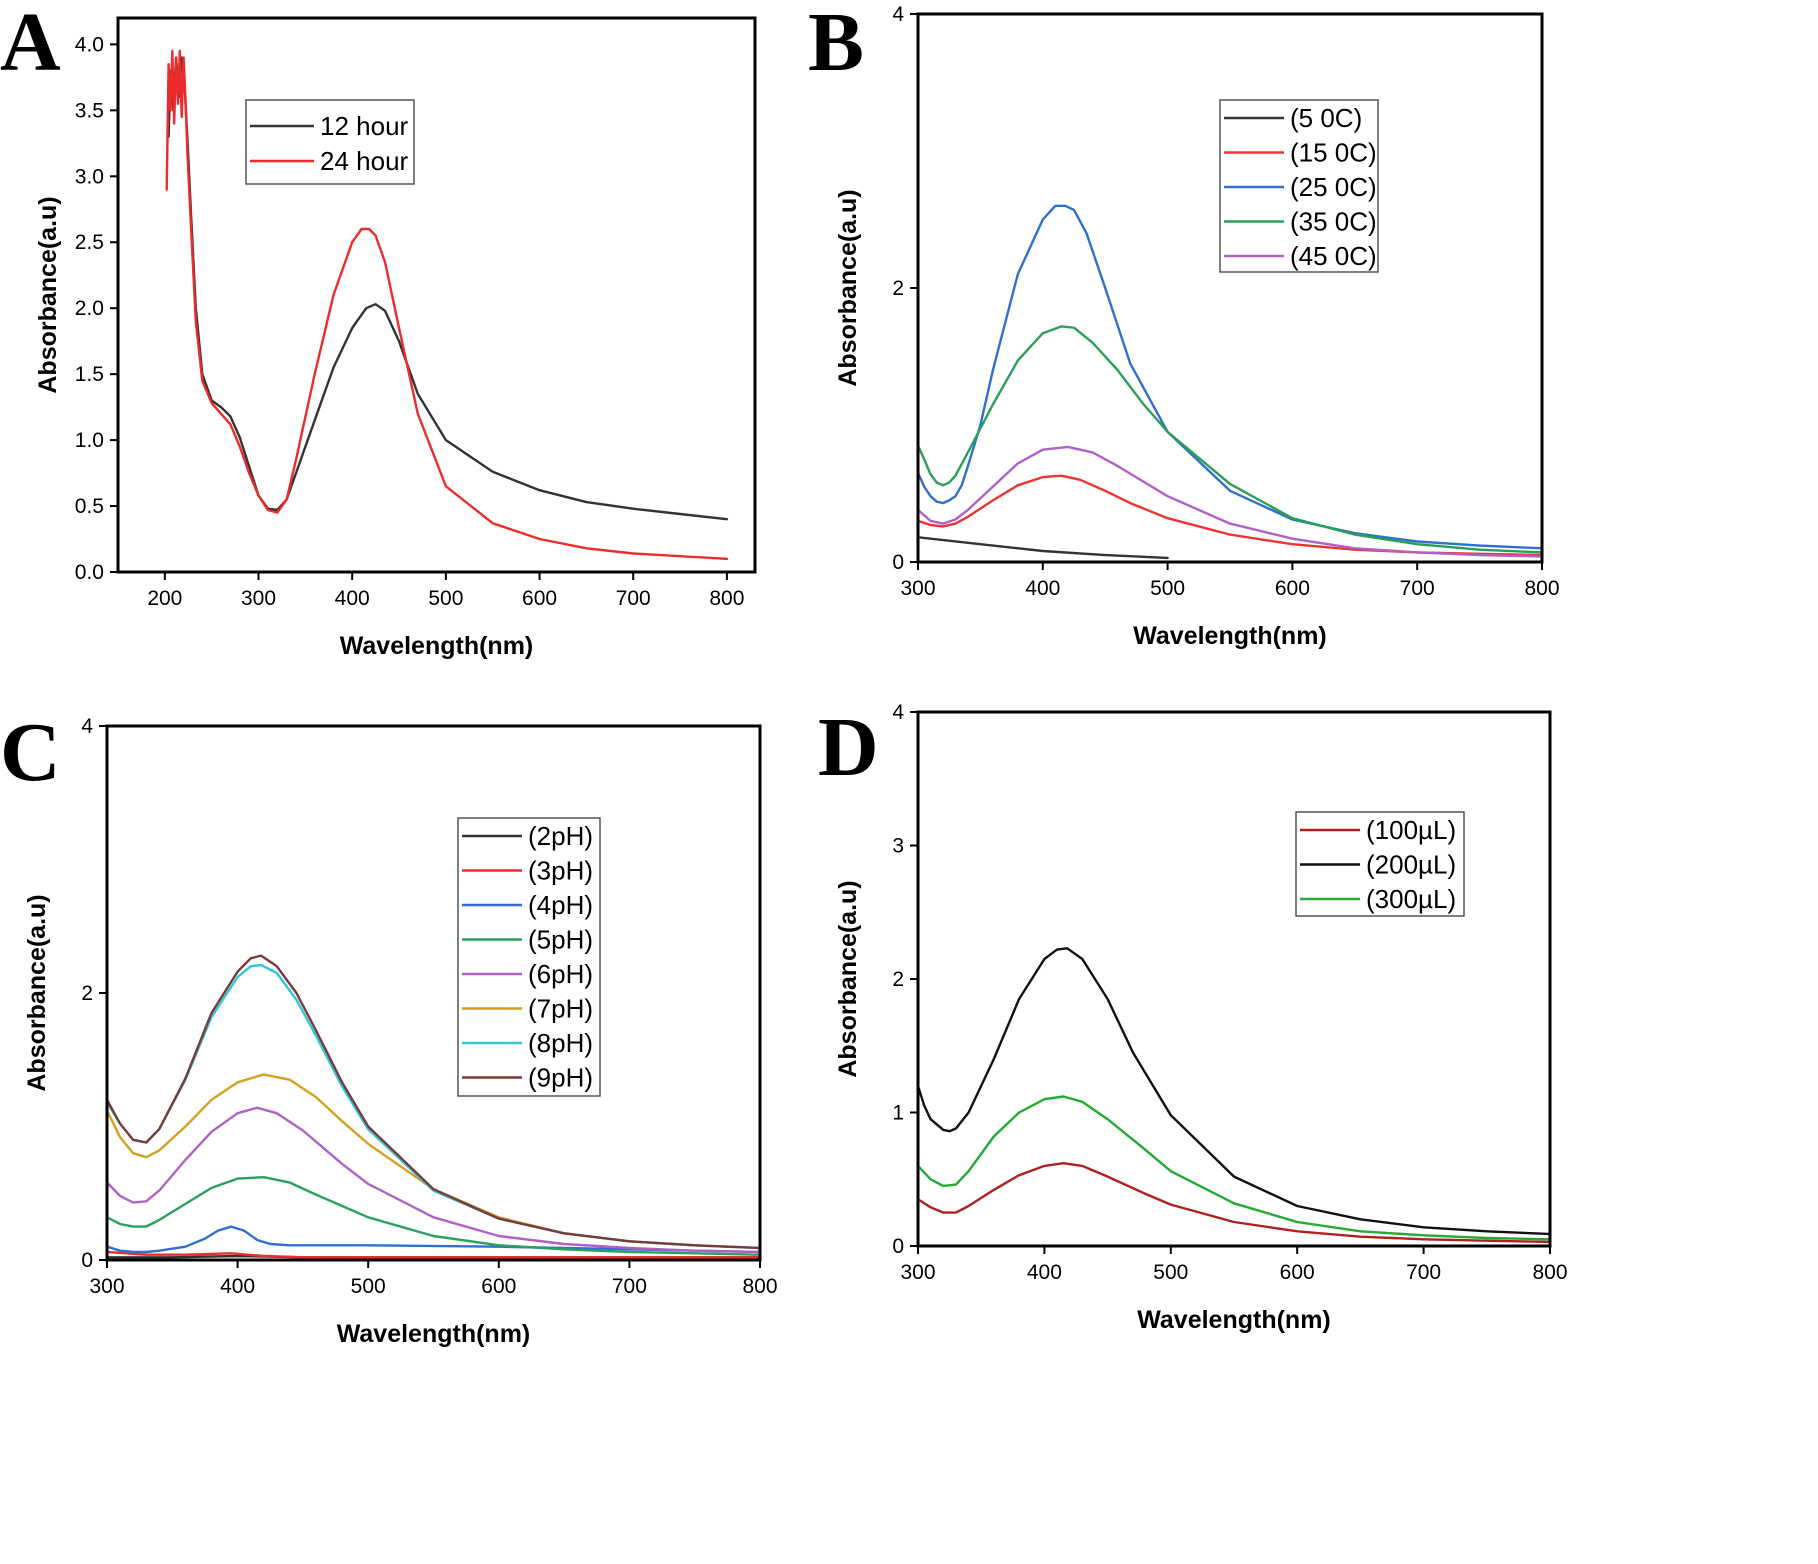 The image size is (1818, 1564). What do you see at coordinates (1333, 256) in the screenshot?
I see `legend-label-45-0c: (45 0C)` at bounding box center [1333, 256].